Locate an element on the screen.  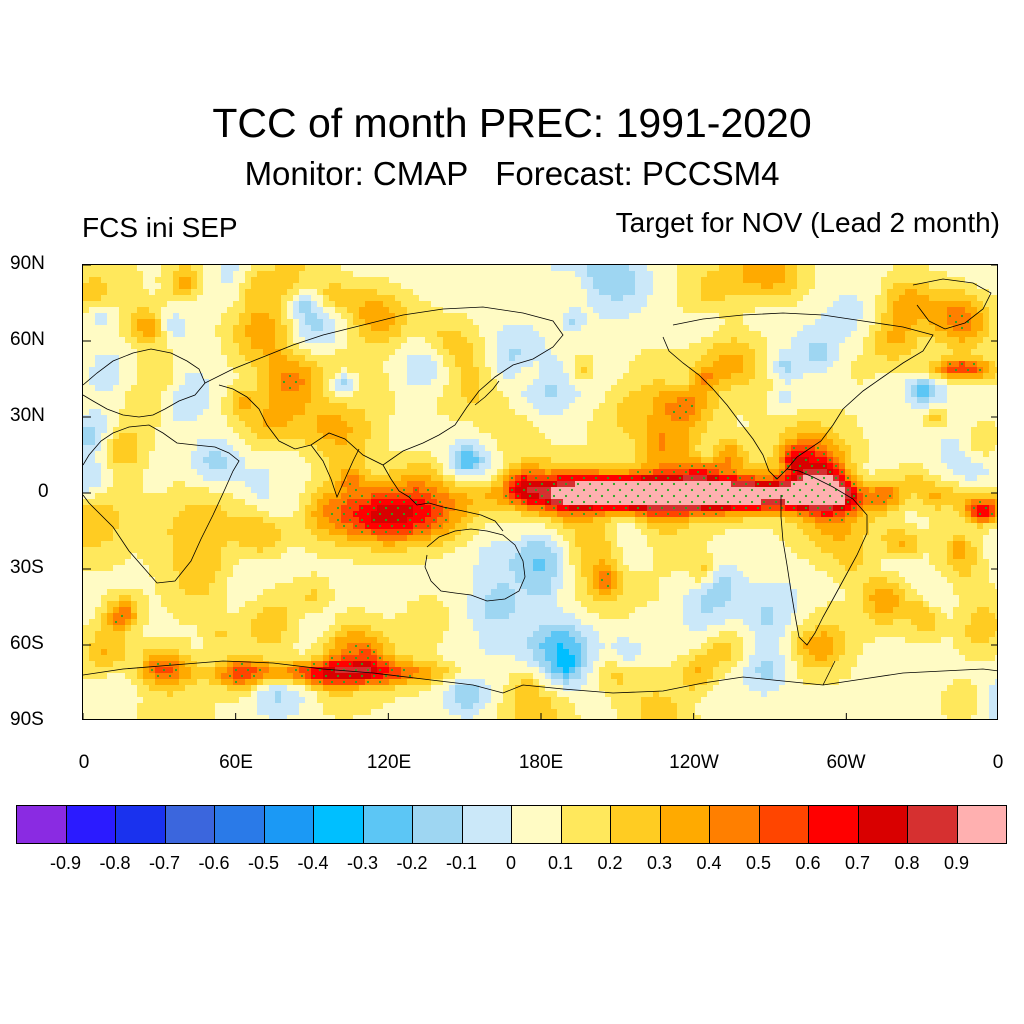
lon-label-120e: 120E is located at coordinates (389, 762).